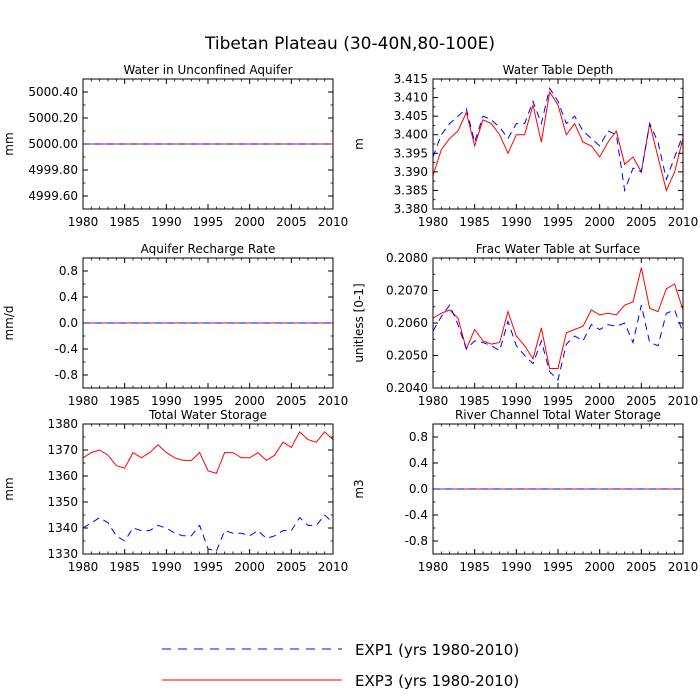  Describe the element at coordinates (207, 415) in the screenshot. I see `panel-title: Total Water Storage` at that location.